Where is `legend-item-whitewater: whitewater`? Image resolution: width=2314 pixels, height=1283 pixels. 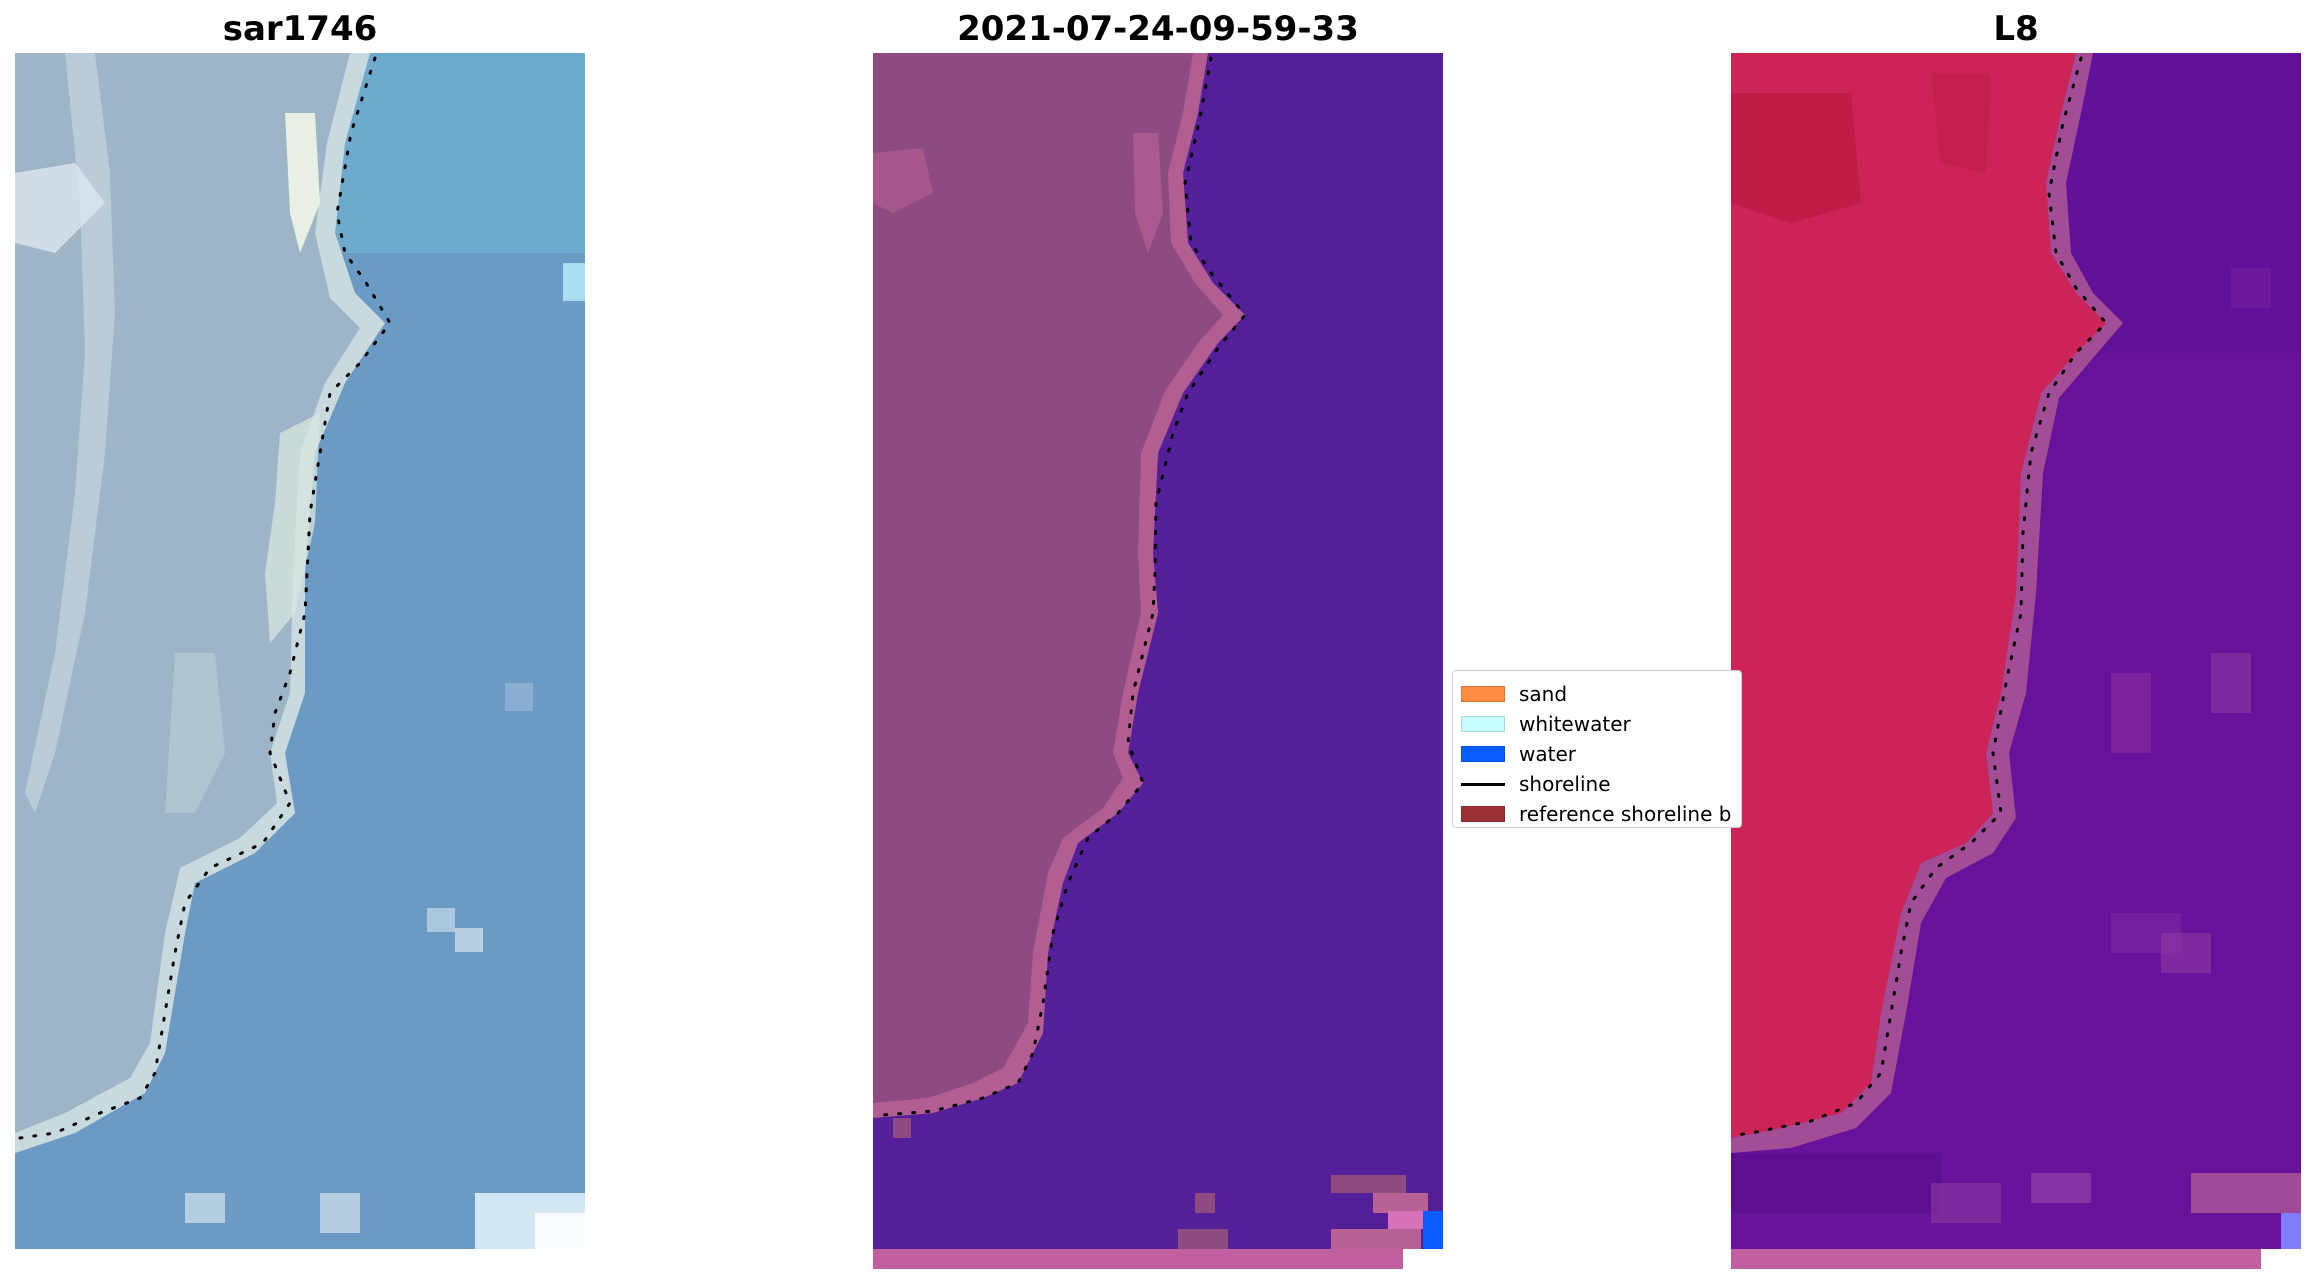 legend-item-whitewater: whitewater is located at coordinates (1597, 722).